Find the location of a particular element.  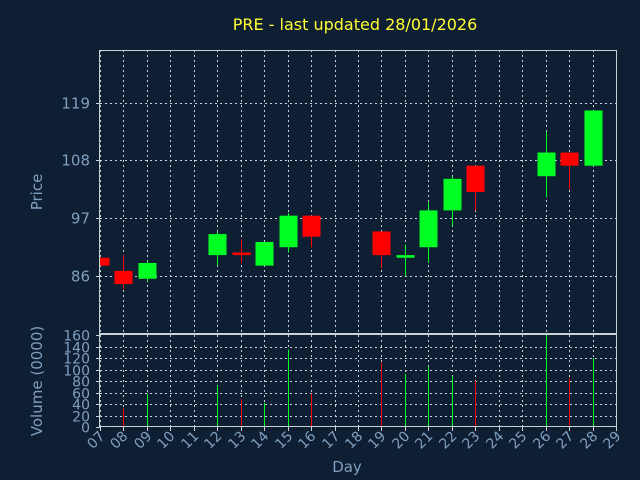

x-tick-label: 17 is located at coordinates (331, 441).